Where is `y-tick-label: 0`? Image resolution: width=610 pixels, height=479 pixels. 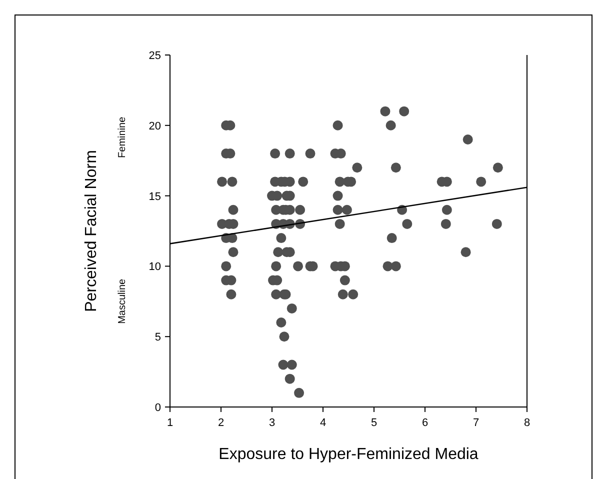
y-tick-label: 0 is located at coordinates (157, 408).